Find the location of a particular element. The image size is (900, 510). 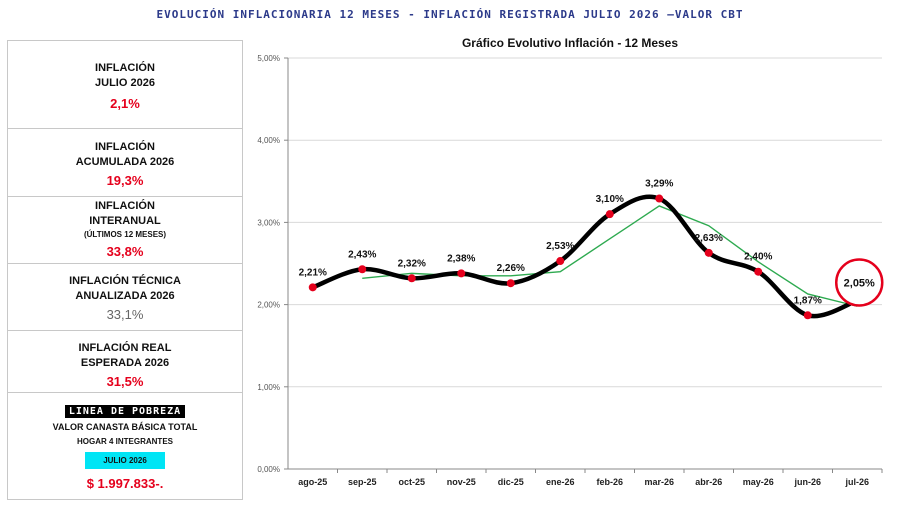

data-label: 2,40% is located at coordinates (758, 257).